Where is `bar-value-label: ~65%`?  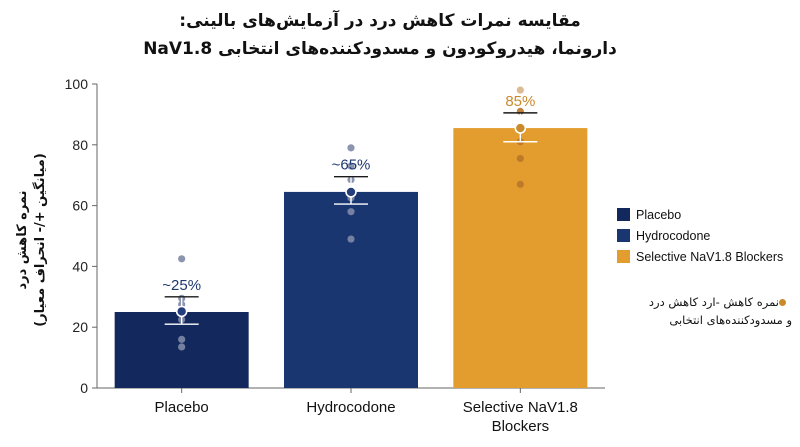
bar-value-label: ~65% is located at coordinates (351, 165).